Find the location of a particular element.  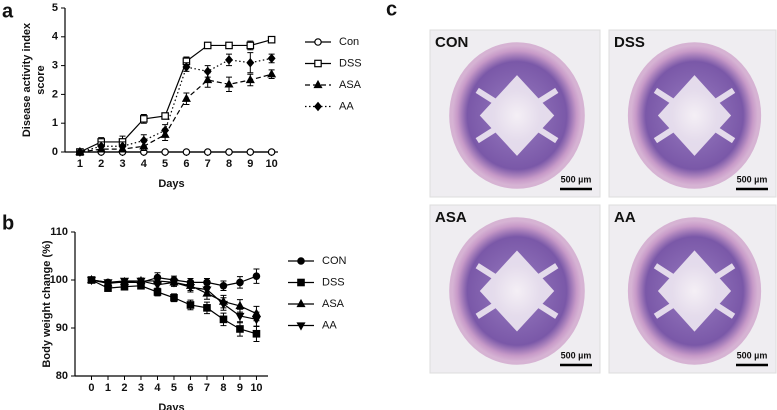

y-axis-title: score is located at coordinates (41, 79).